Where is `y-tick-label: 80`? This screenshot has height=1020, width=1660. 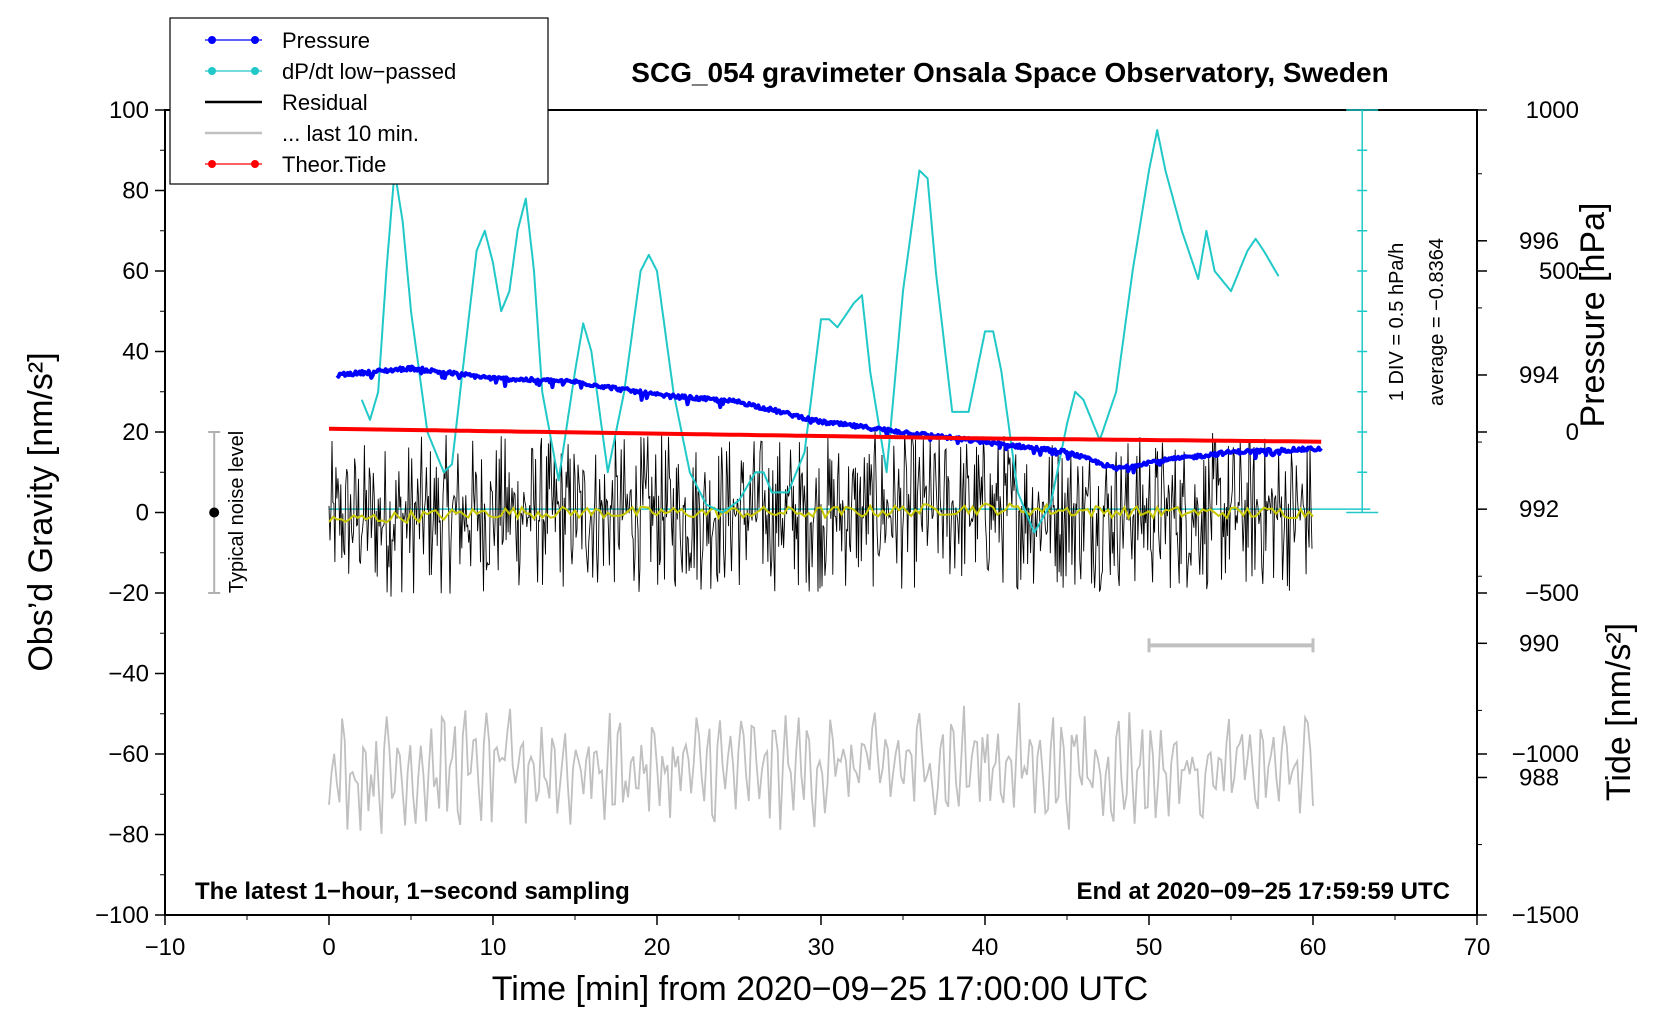
y-tick-label: 80 is located at coordinates (135, 191).